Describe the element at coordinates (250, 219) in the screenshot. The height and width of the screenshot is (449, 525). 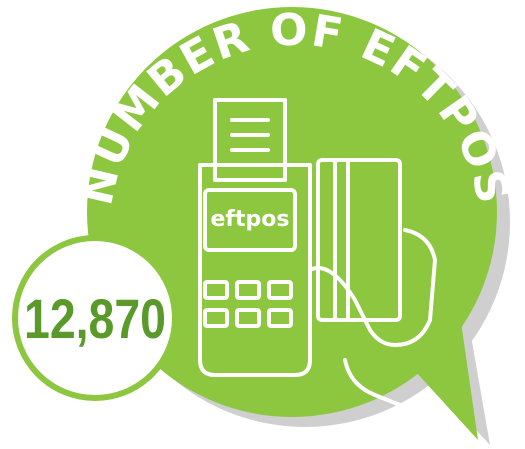
I see `logo-text: eftpos` at that location.